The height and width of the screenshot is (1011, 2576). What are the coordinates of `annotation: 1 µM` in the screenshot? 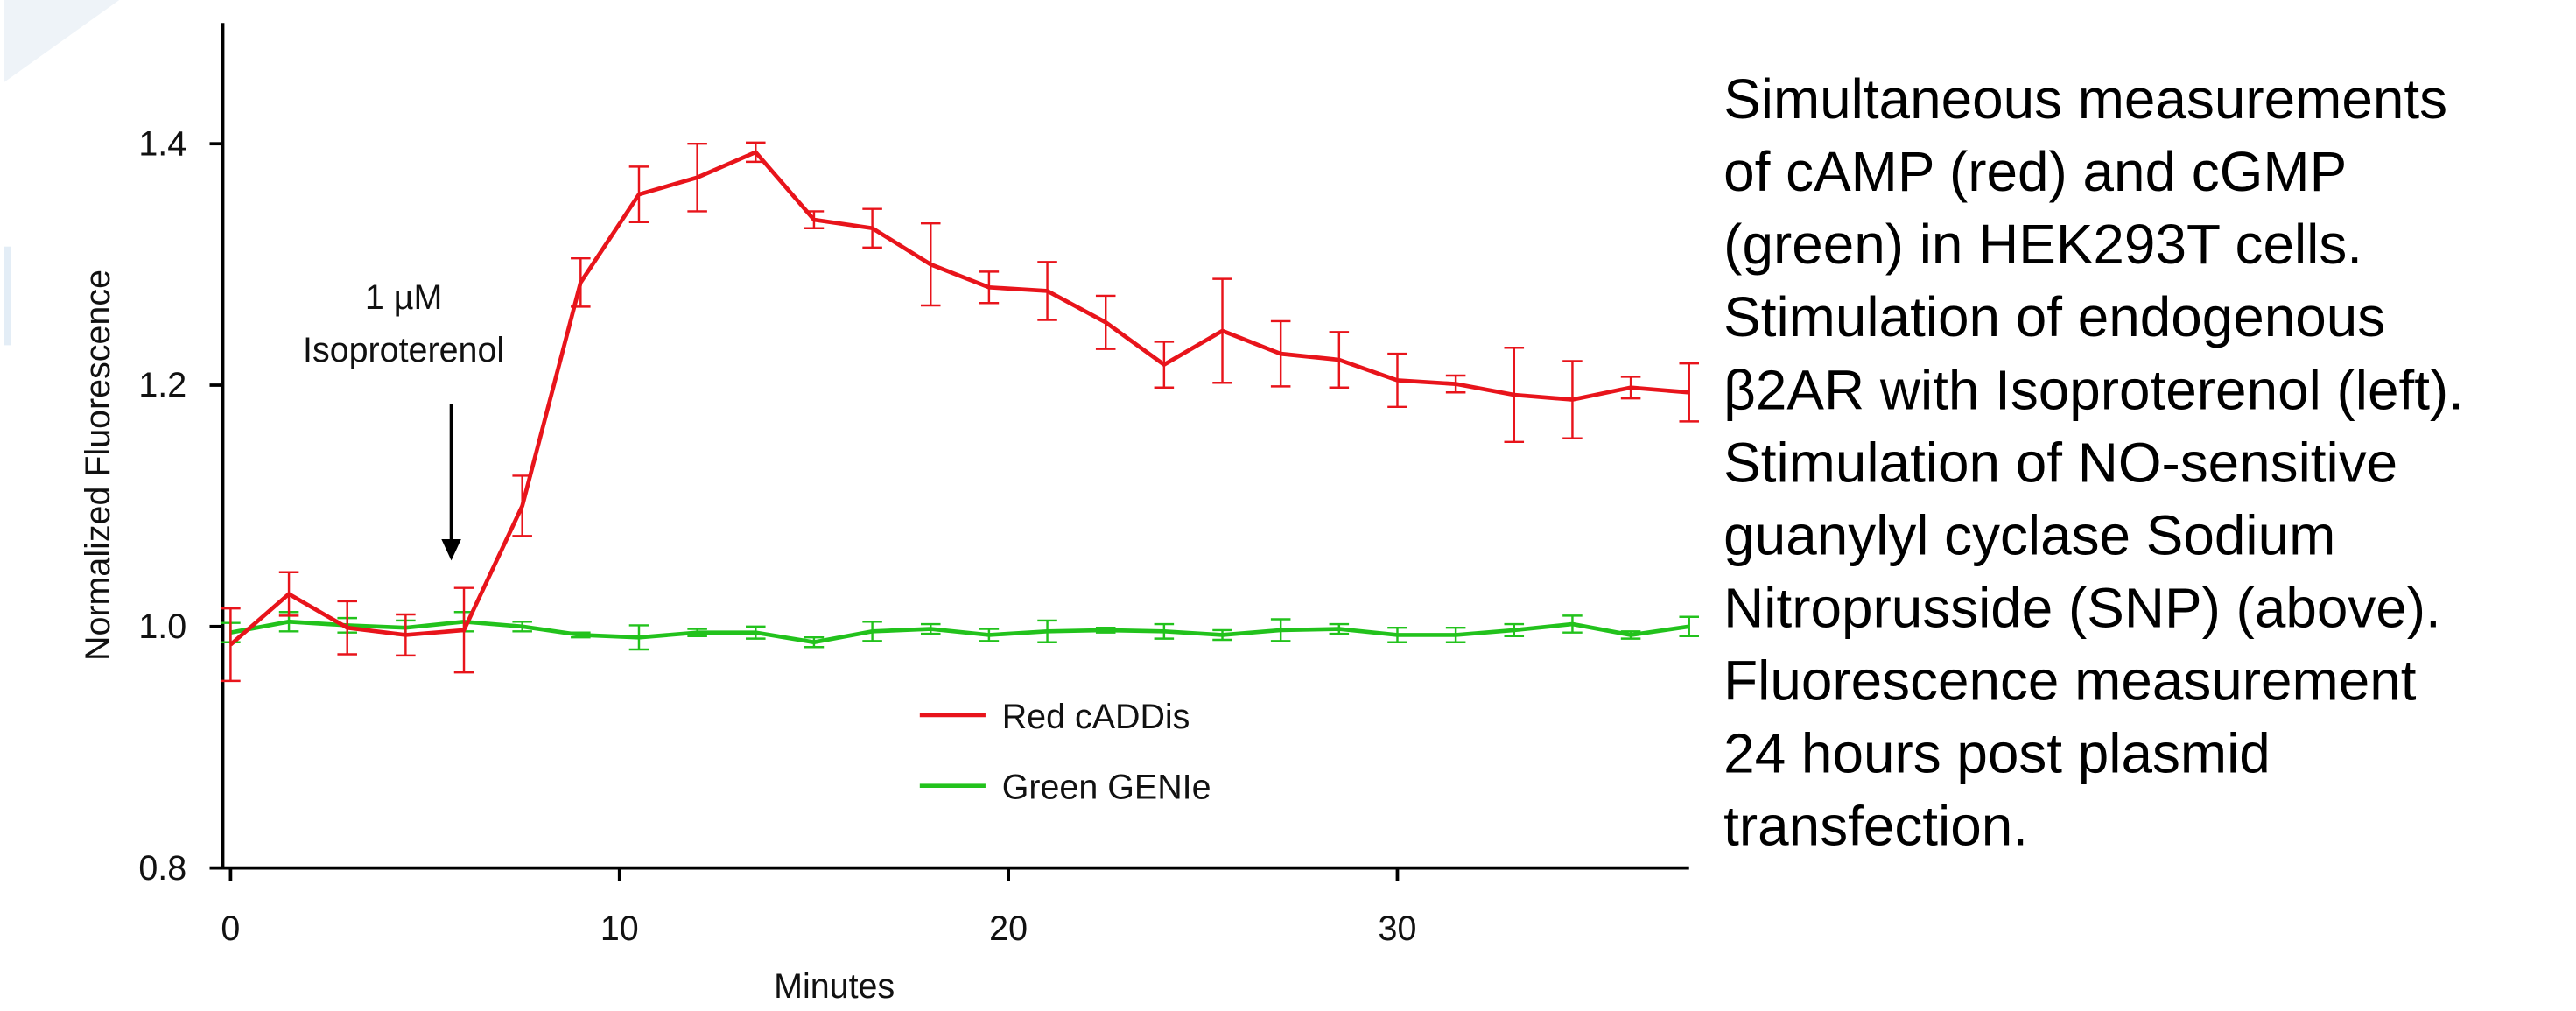 It's located at (403, 297).